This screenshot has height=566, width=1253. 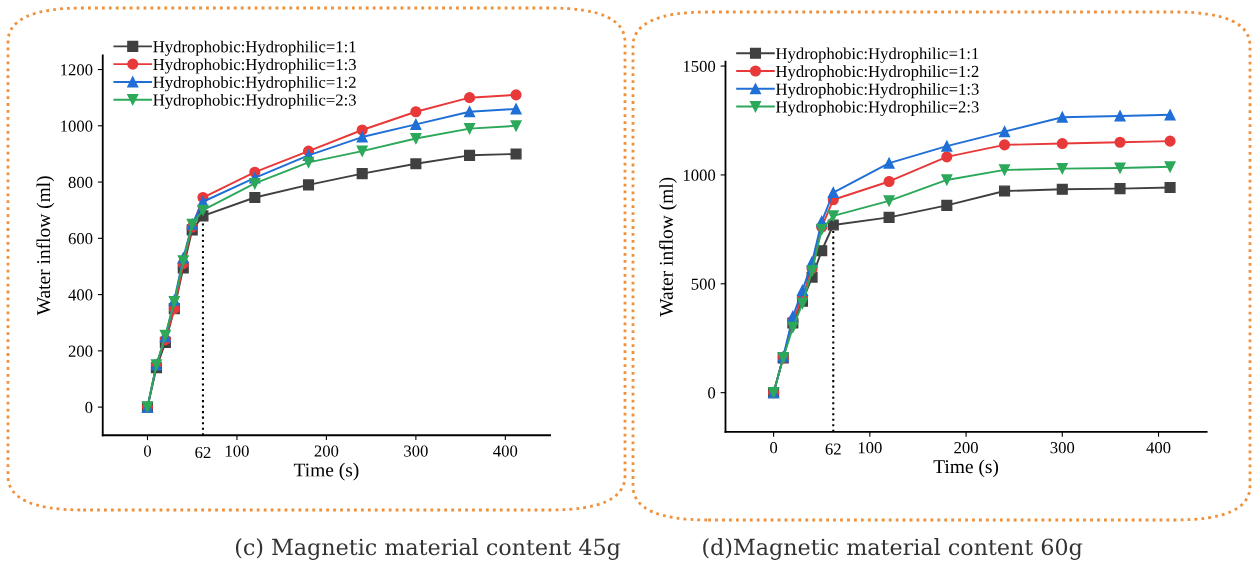 I want to click on y-tick-label: 200, so click(x=80, y=351).